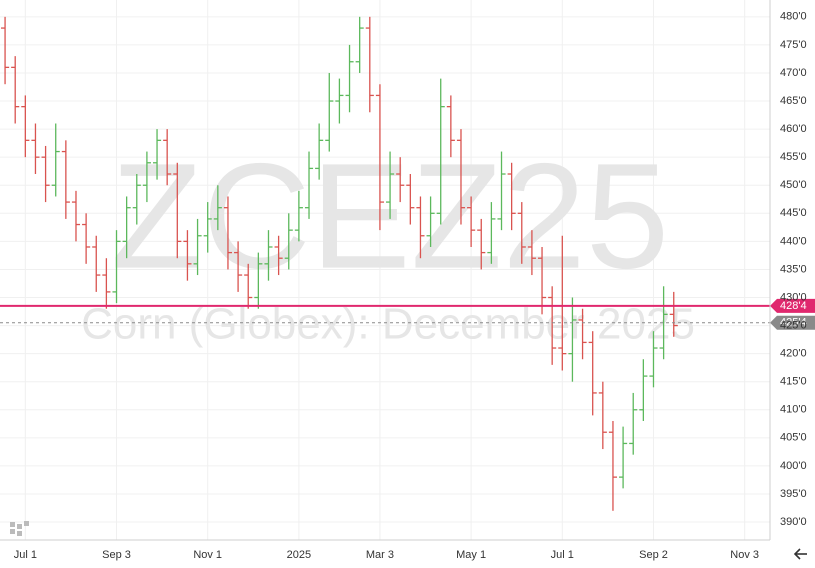 This screenshot has height=568, width=815. Describe the element at coordinates (744, 555) in the screenshot. I see `x-tick-label: Nov 3` at that location.